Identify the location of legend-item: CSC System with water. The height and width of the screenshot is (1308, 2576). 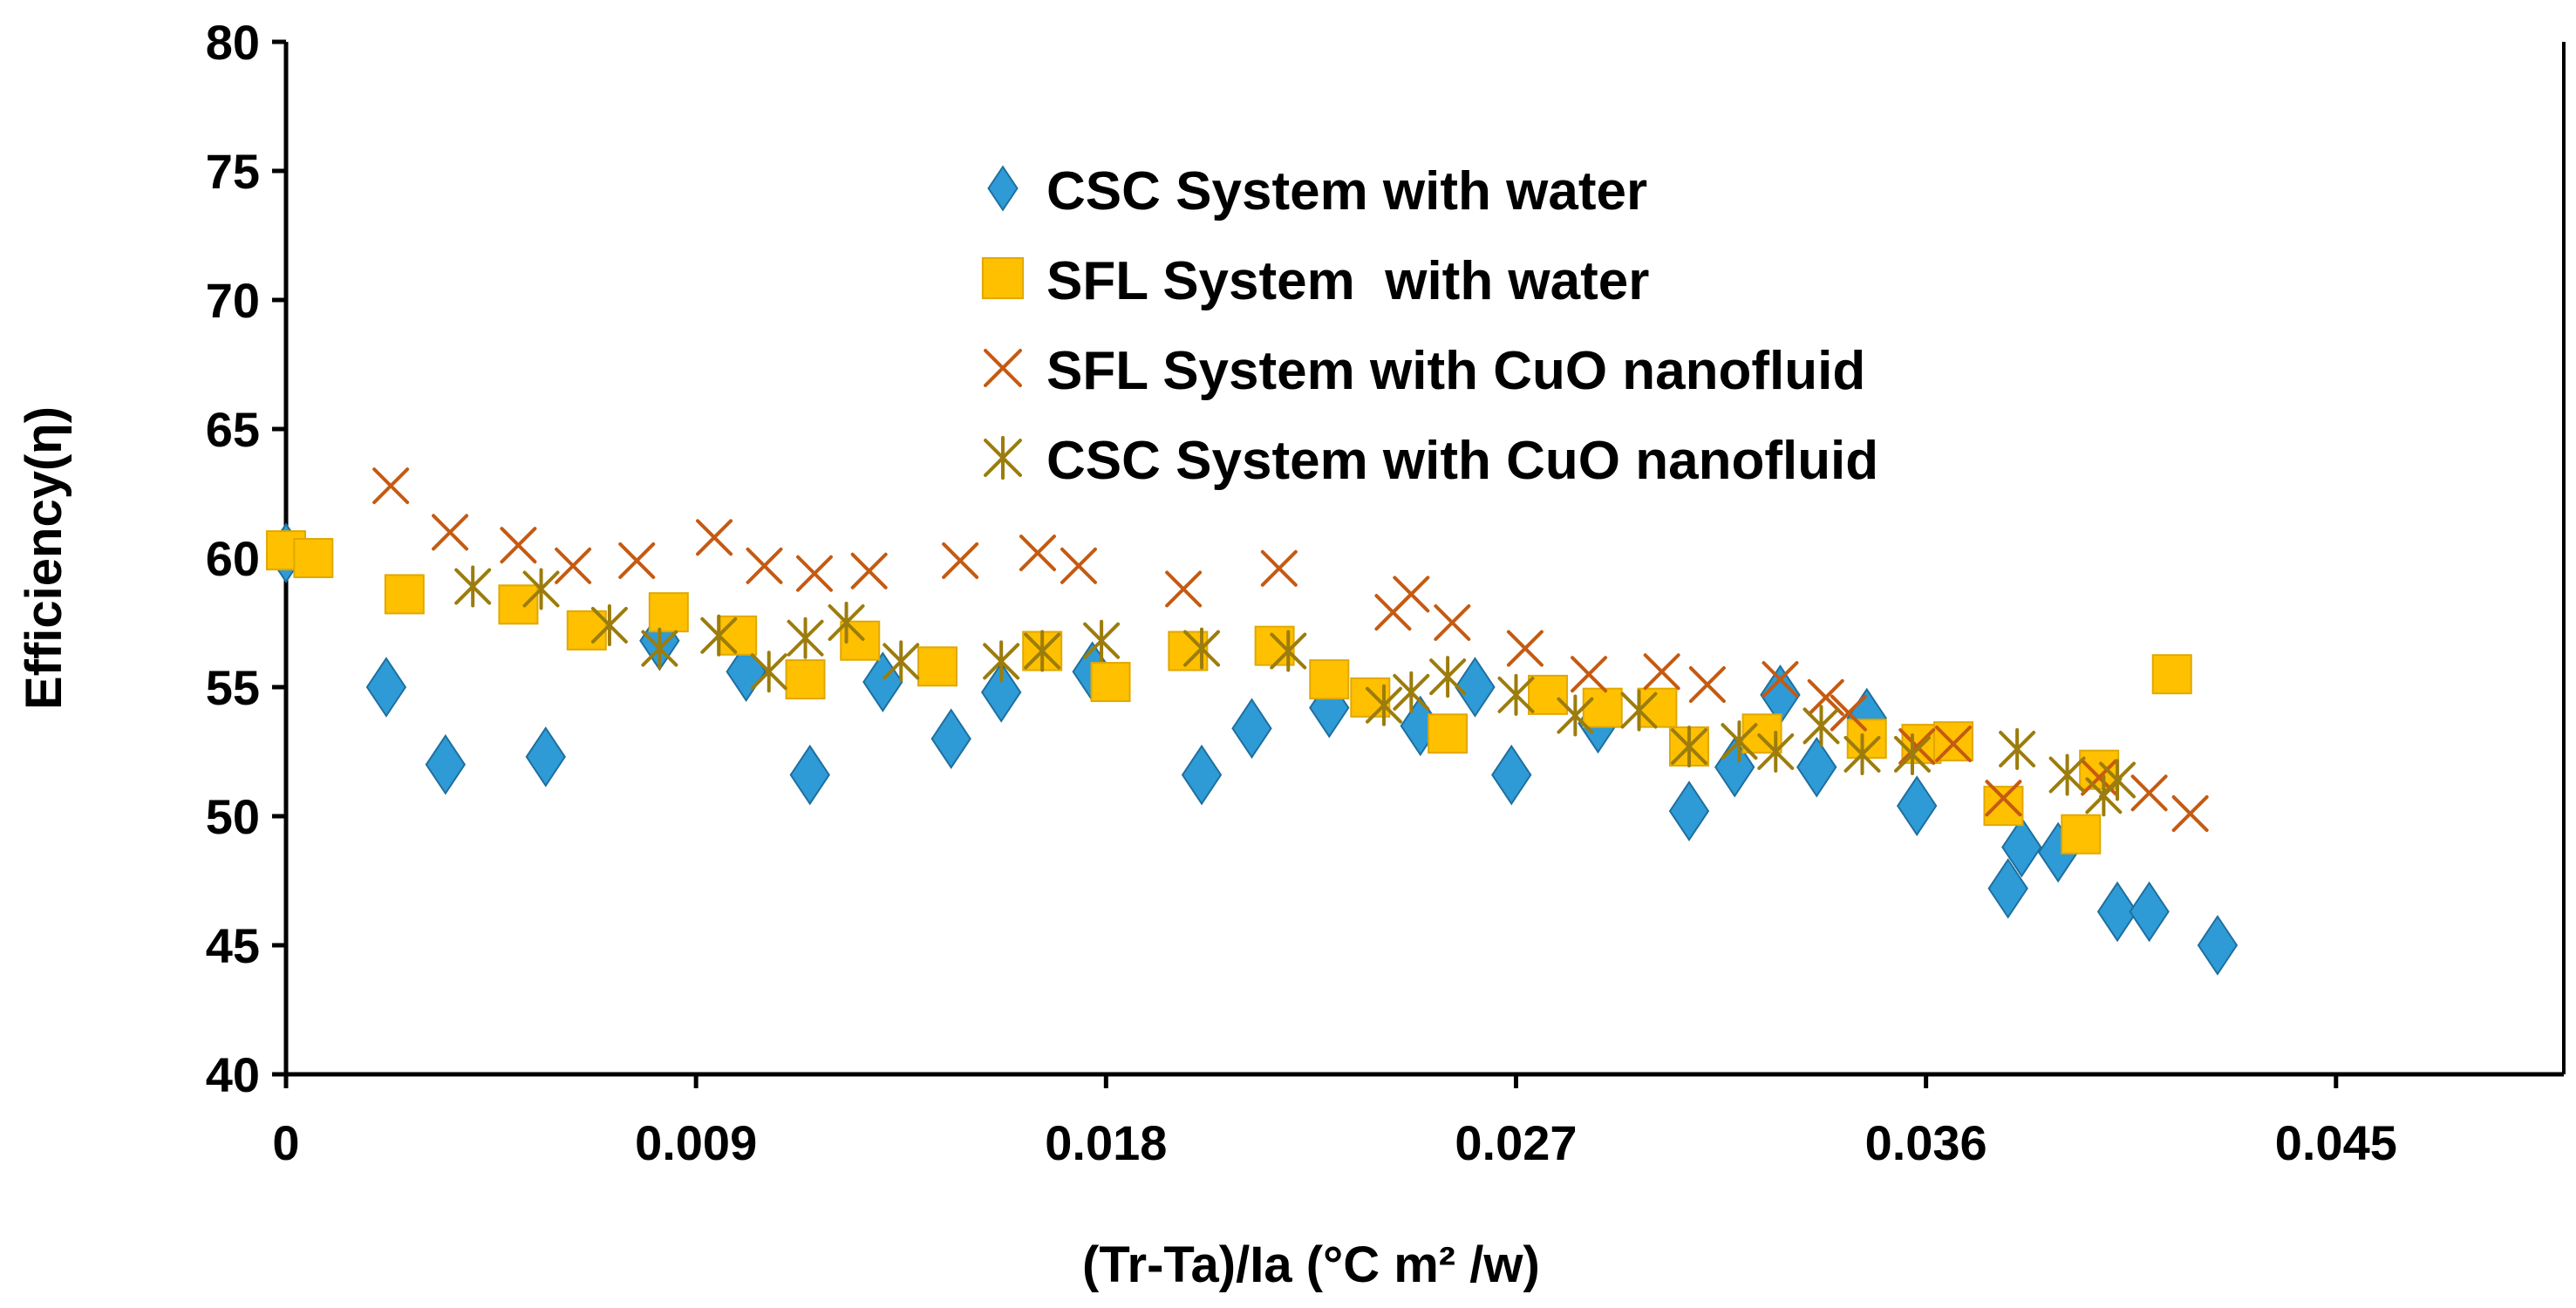
(1317, 191).